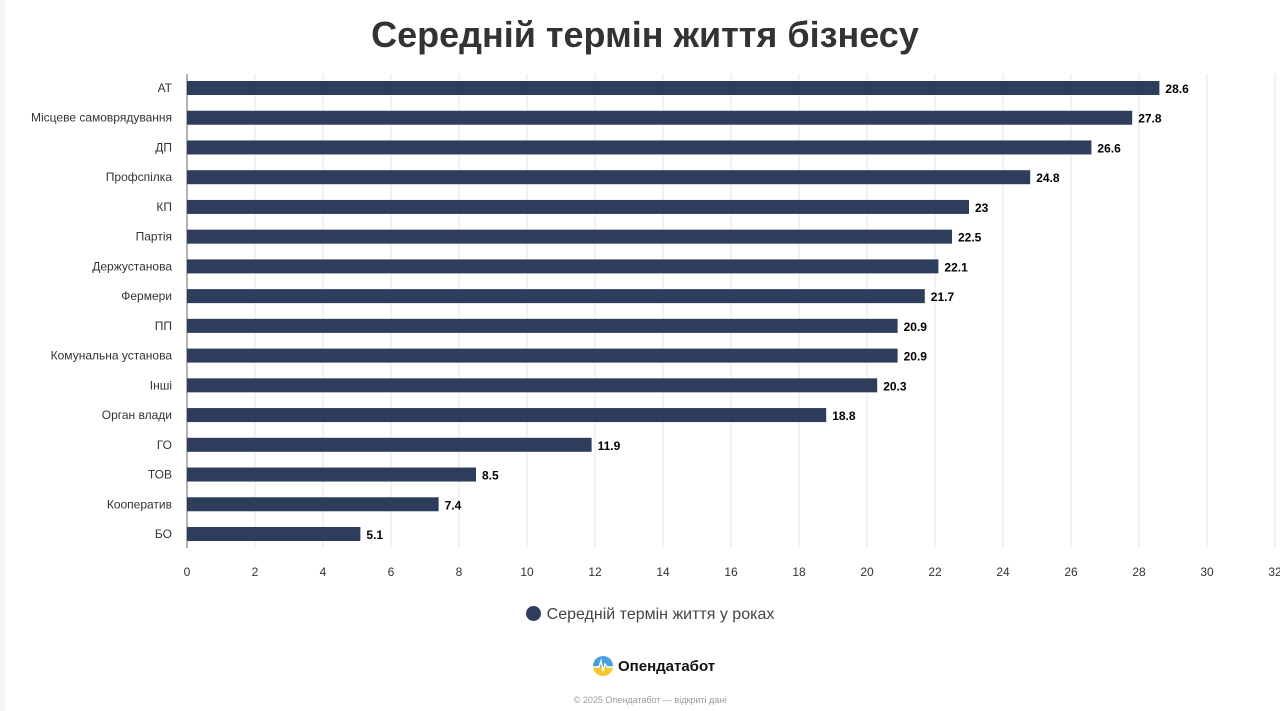 The height and width of the screenshot is (711, 1280). What do you see at coordinates (1150, 119) in the screenshot?
I see `data-label: 27.8` at bounding box center [1150, 119].